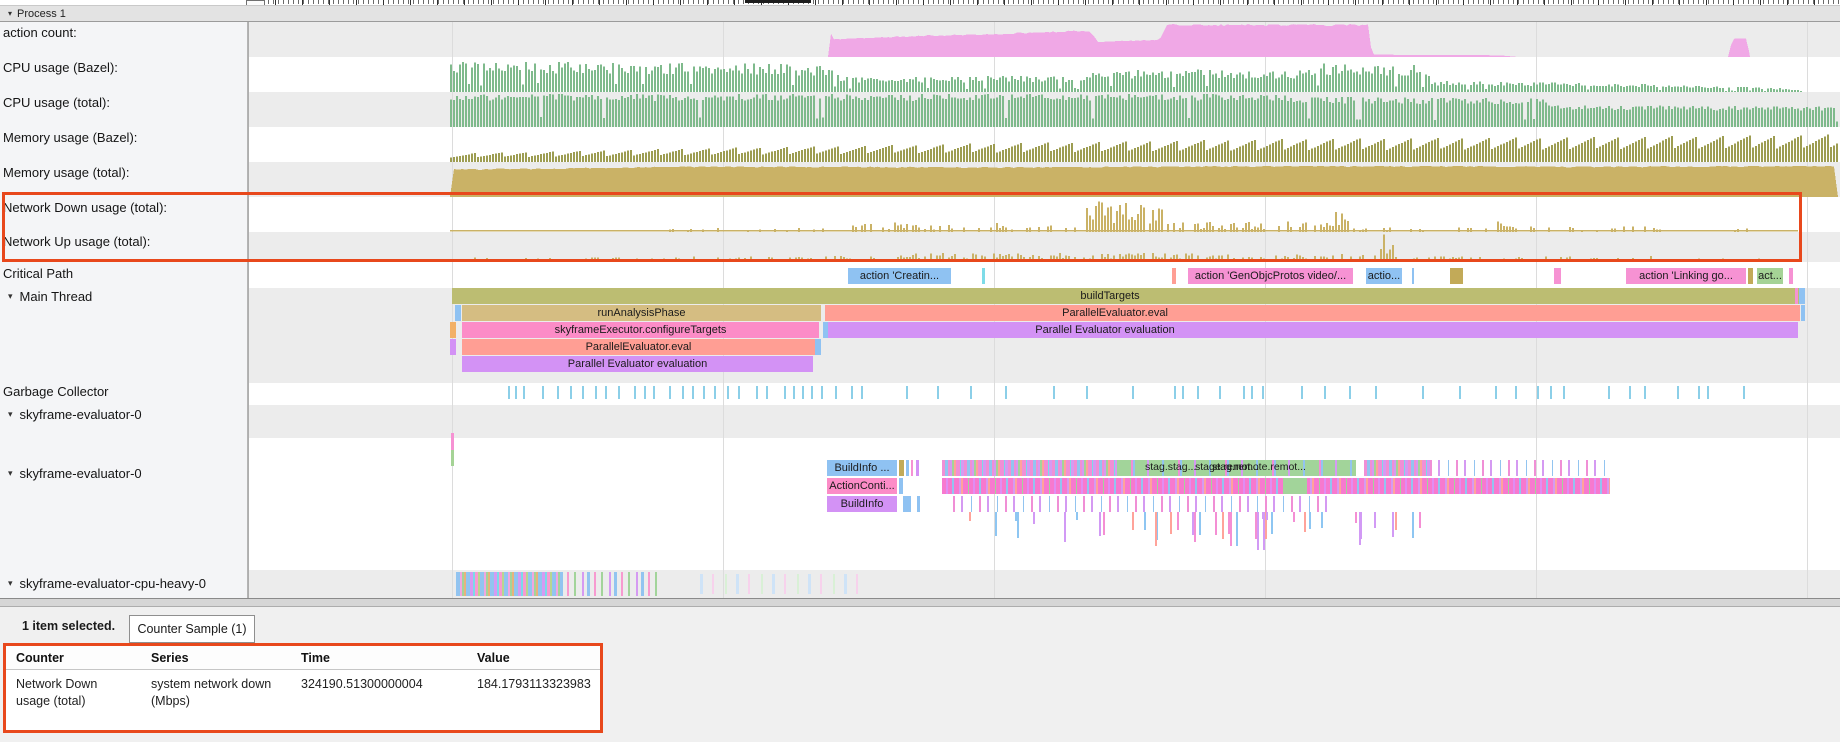  What do you see at coordinates (638, 347) in the screenshot?
I see `slice: ParallelEvaluator.eval` at bounding box center [638, 347].